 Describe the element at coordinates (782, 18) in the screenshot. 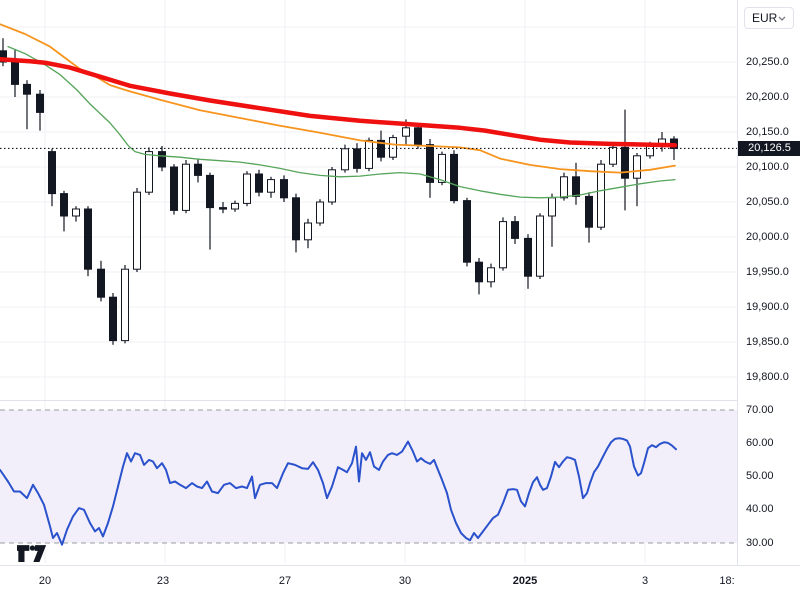

I see `chevron-down-icon` at that location.